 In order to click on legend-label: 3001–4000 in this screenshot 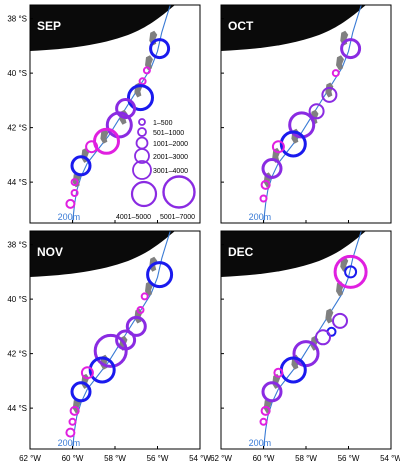, I will do `click(170, 171)`.